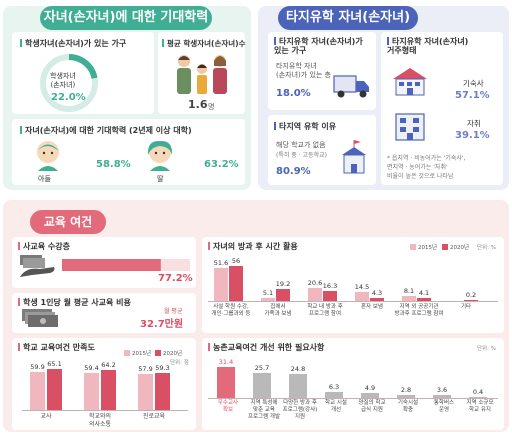  What do you see at coordinates (442, 389) in the screenshot?
I see `needs-value-label: 3.6` at bounding box center [442, 389].